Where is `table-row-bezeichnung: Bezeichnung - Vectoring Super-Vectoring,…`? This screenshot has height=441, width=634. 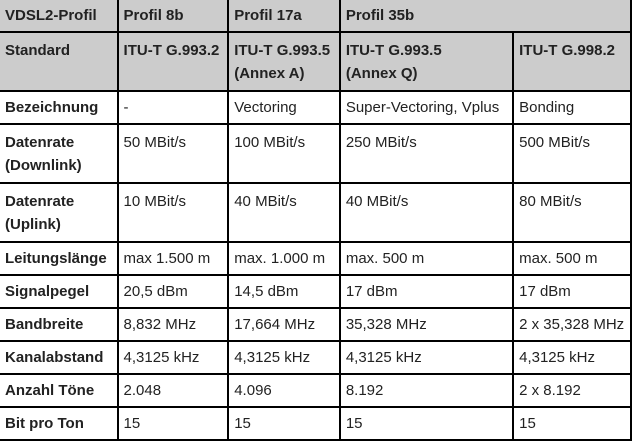 table-row-bezeichnung: Bezeichnung - Vectoring Super-Vectoring,… is located at coordinates (316, 107).